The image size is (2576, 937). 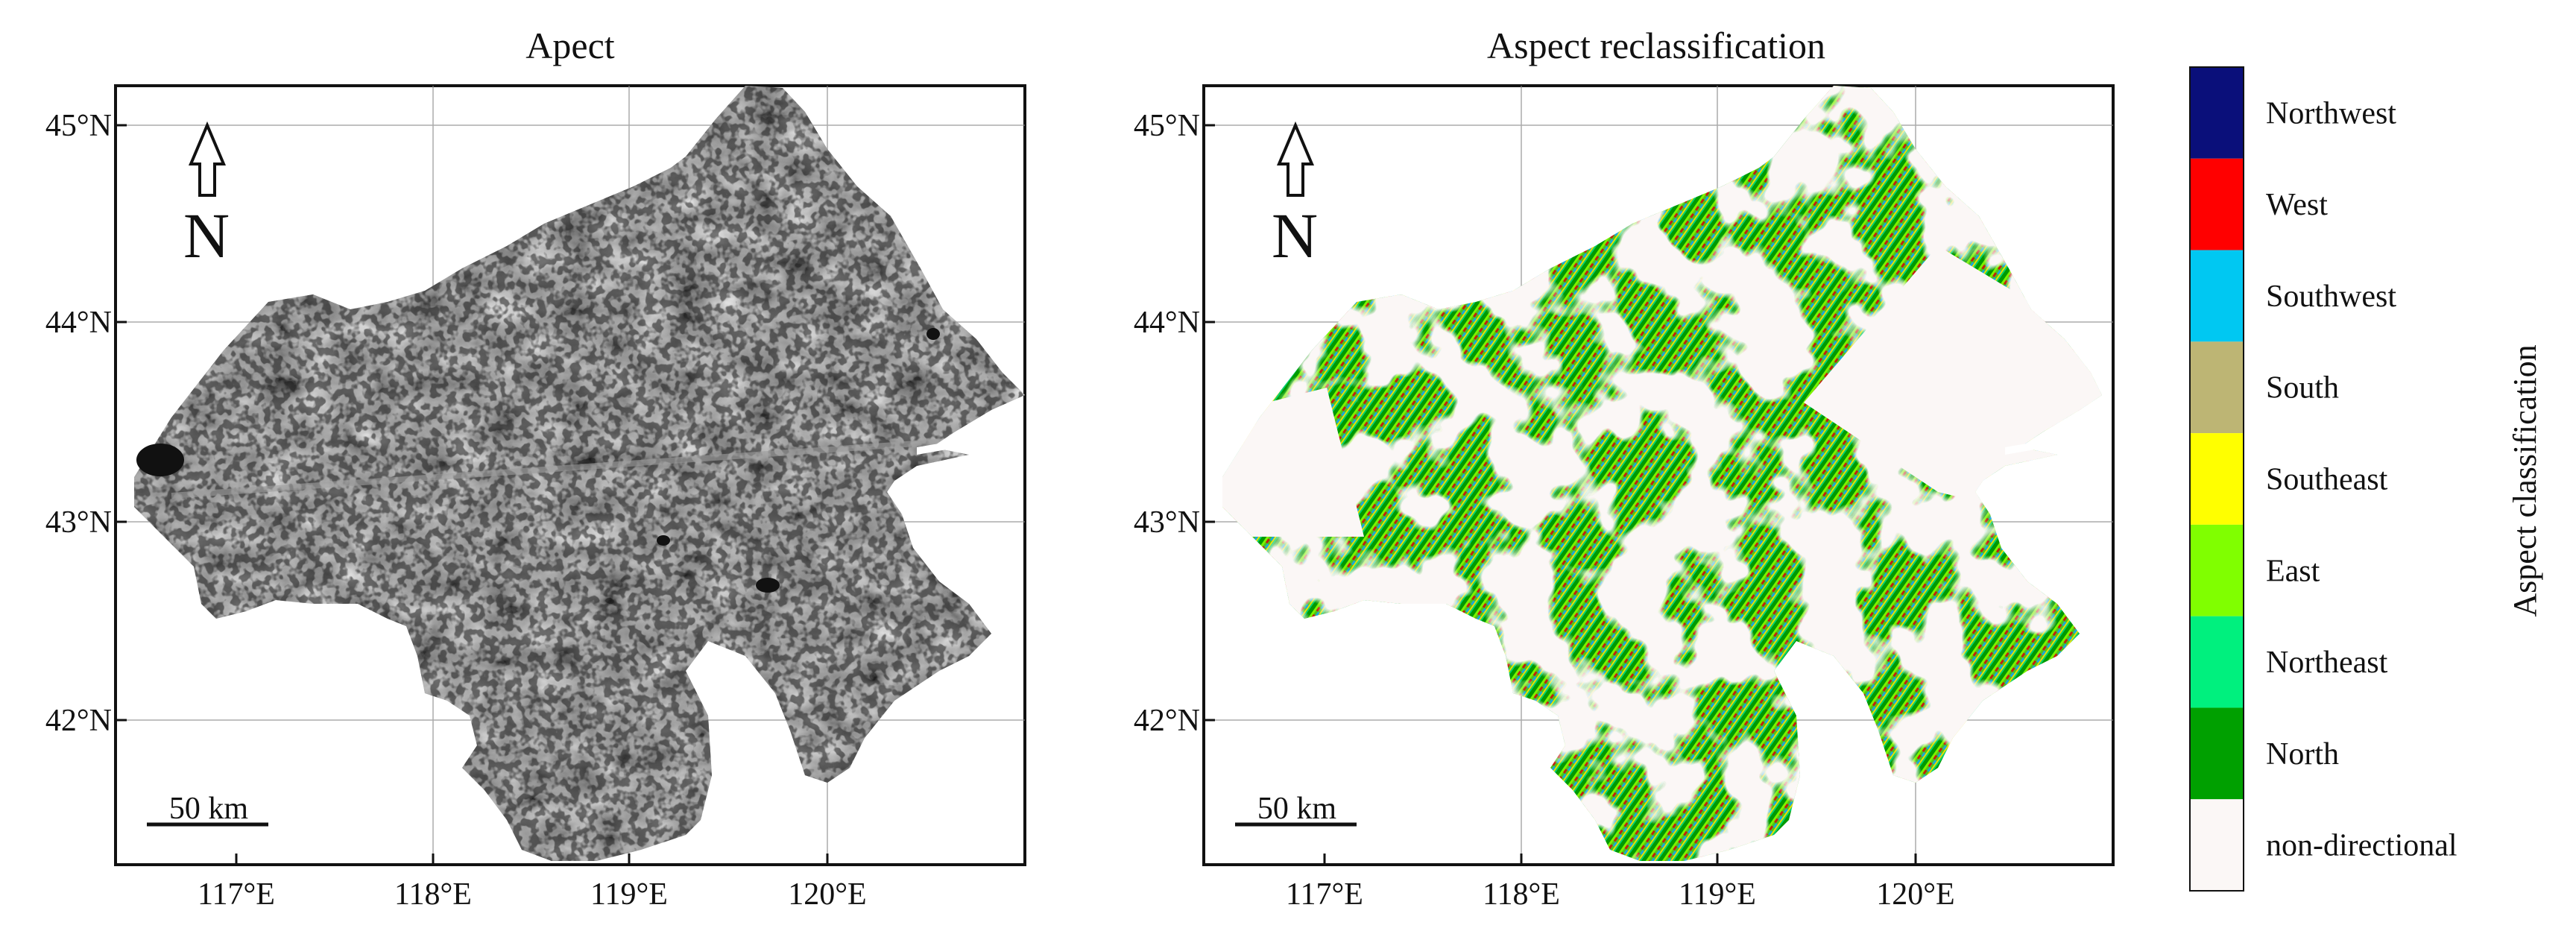 What do you see at coordinates (2525, 480) in the screenshot?
I see `legend-title: Aspect classification` at bounding box center [2525, 480].